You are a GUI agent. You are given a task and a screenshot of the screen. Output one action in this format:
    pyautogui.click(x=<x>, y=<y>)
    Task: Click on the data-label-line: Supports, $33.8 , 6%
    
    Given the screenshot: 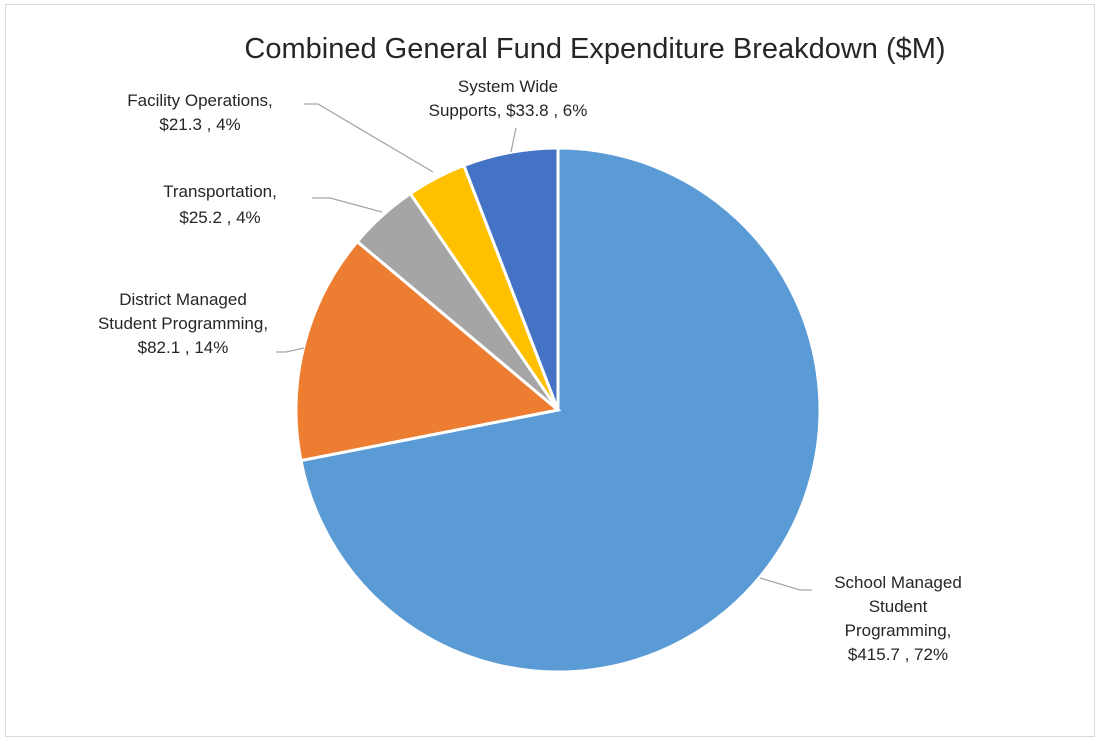 What is the action you would take?
    pyautogui.click(x=508, y=110)
    